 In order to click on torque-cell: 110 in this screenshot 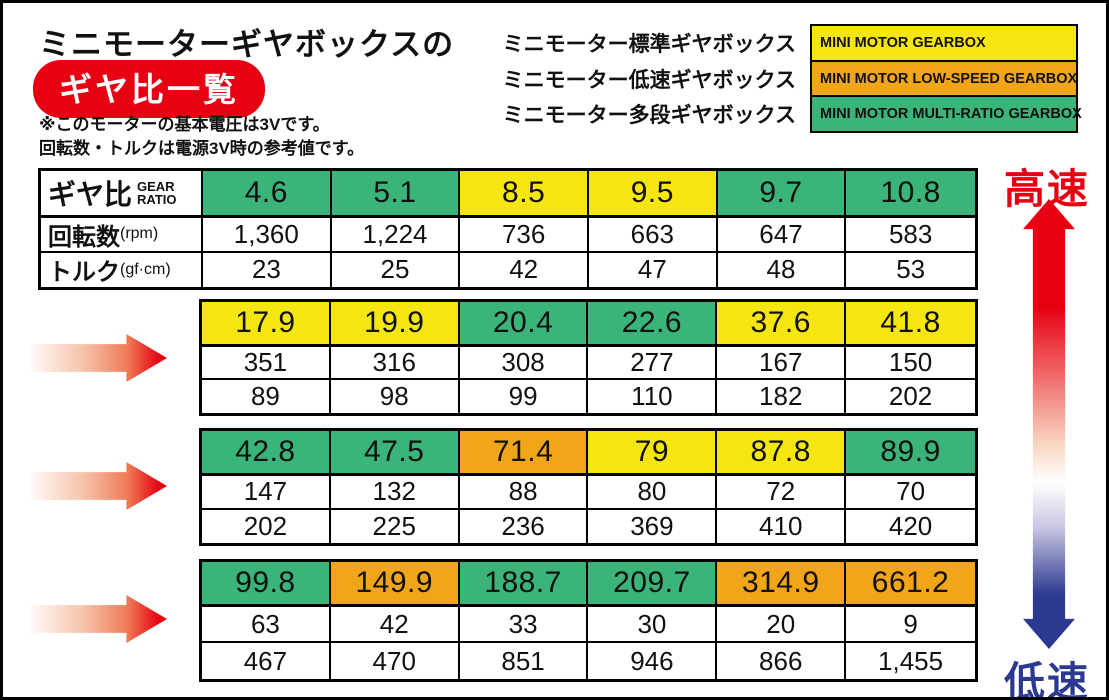, I will do `click(653, 396)`.